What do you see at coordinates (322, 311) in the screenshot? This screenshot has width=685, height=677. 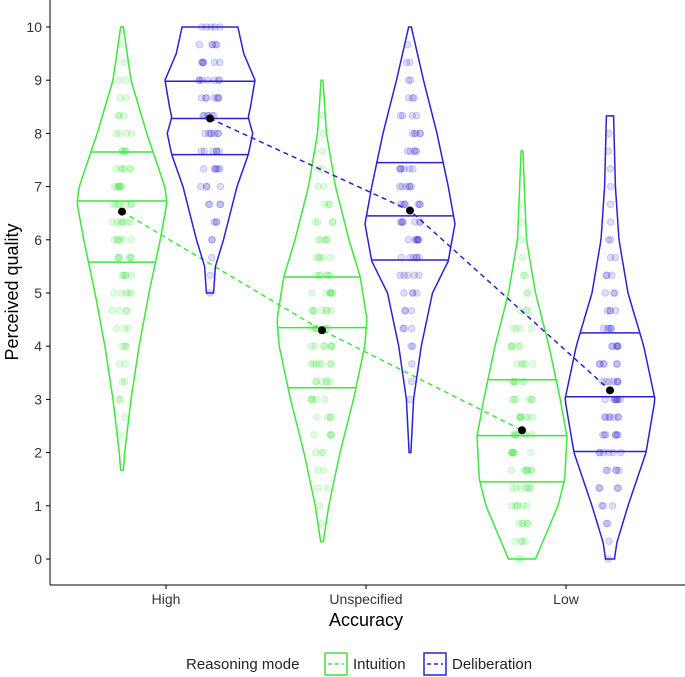 I see `violin-unspecified` at bounding box center [322, 311].